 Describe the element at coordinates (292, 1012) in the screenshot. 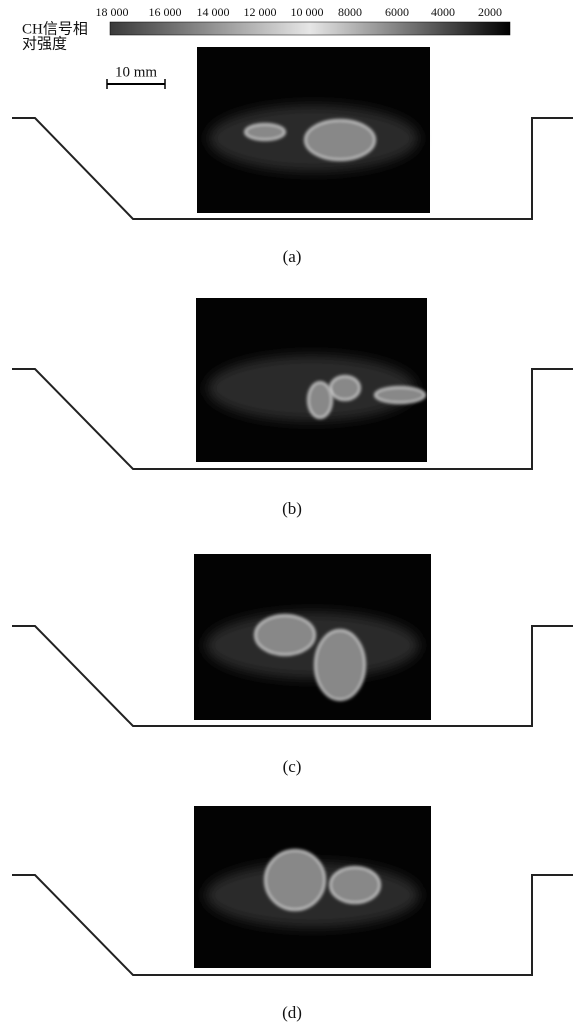

I see `panel-label: (d)` at that location.